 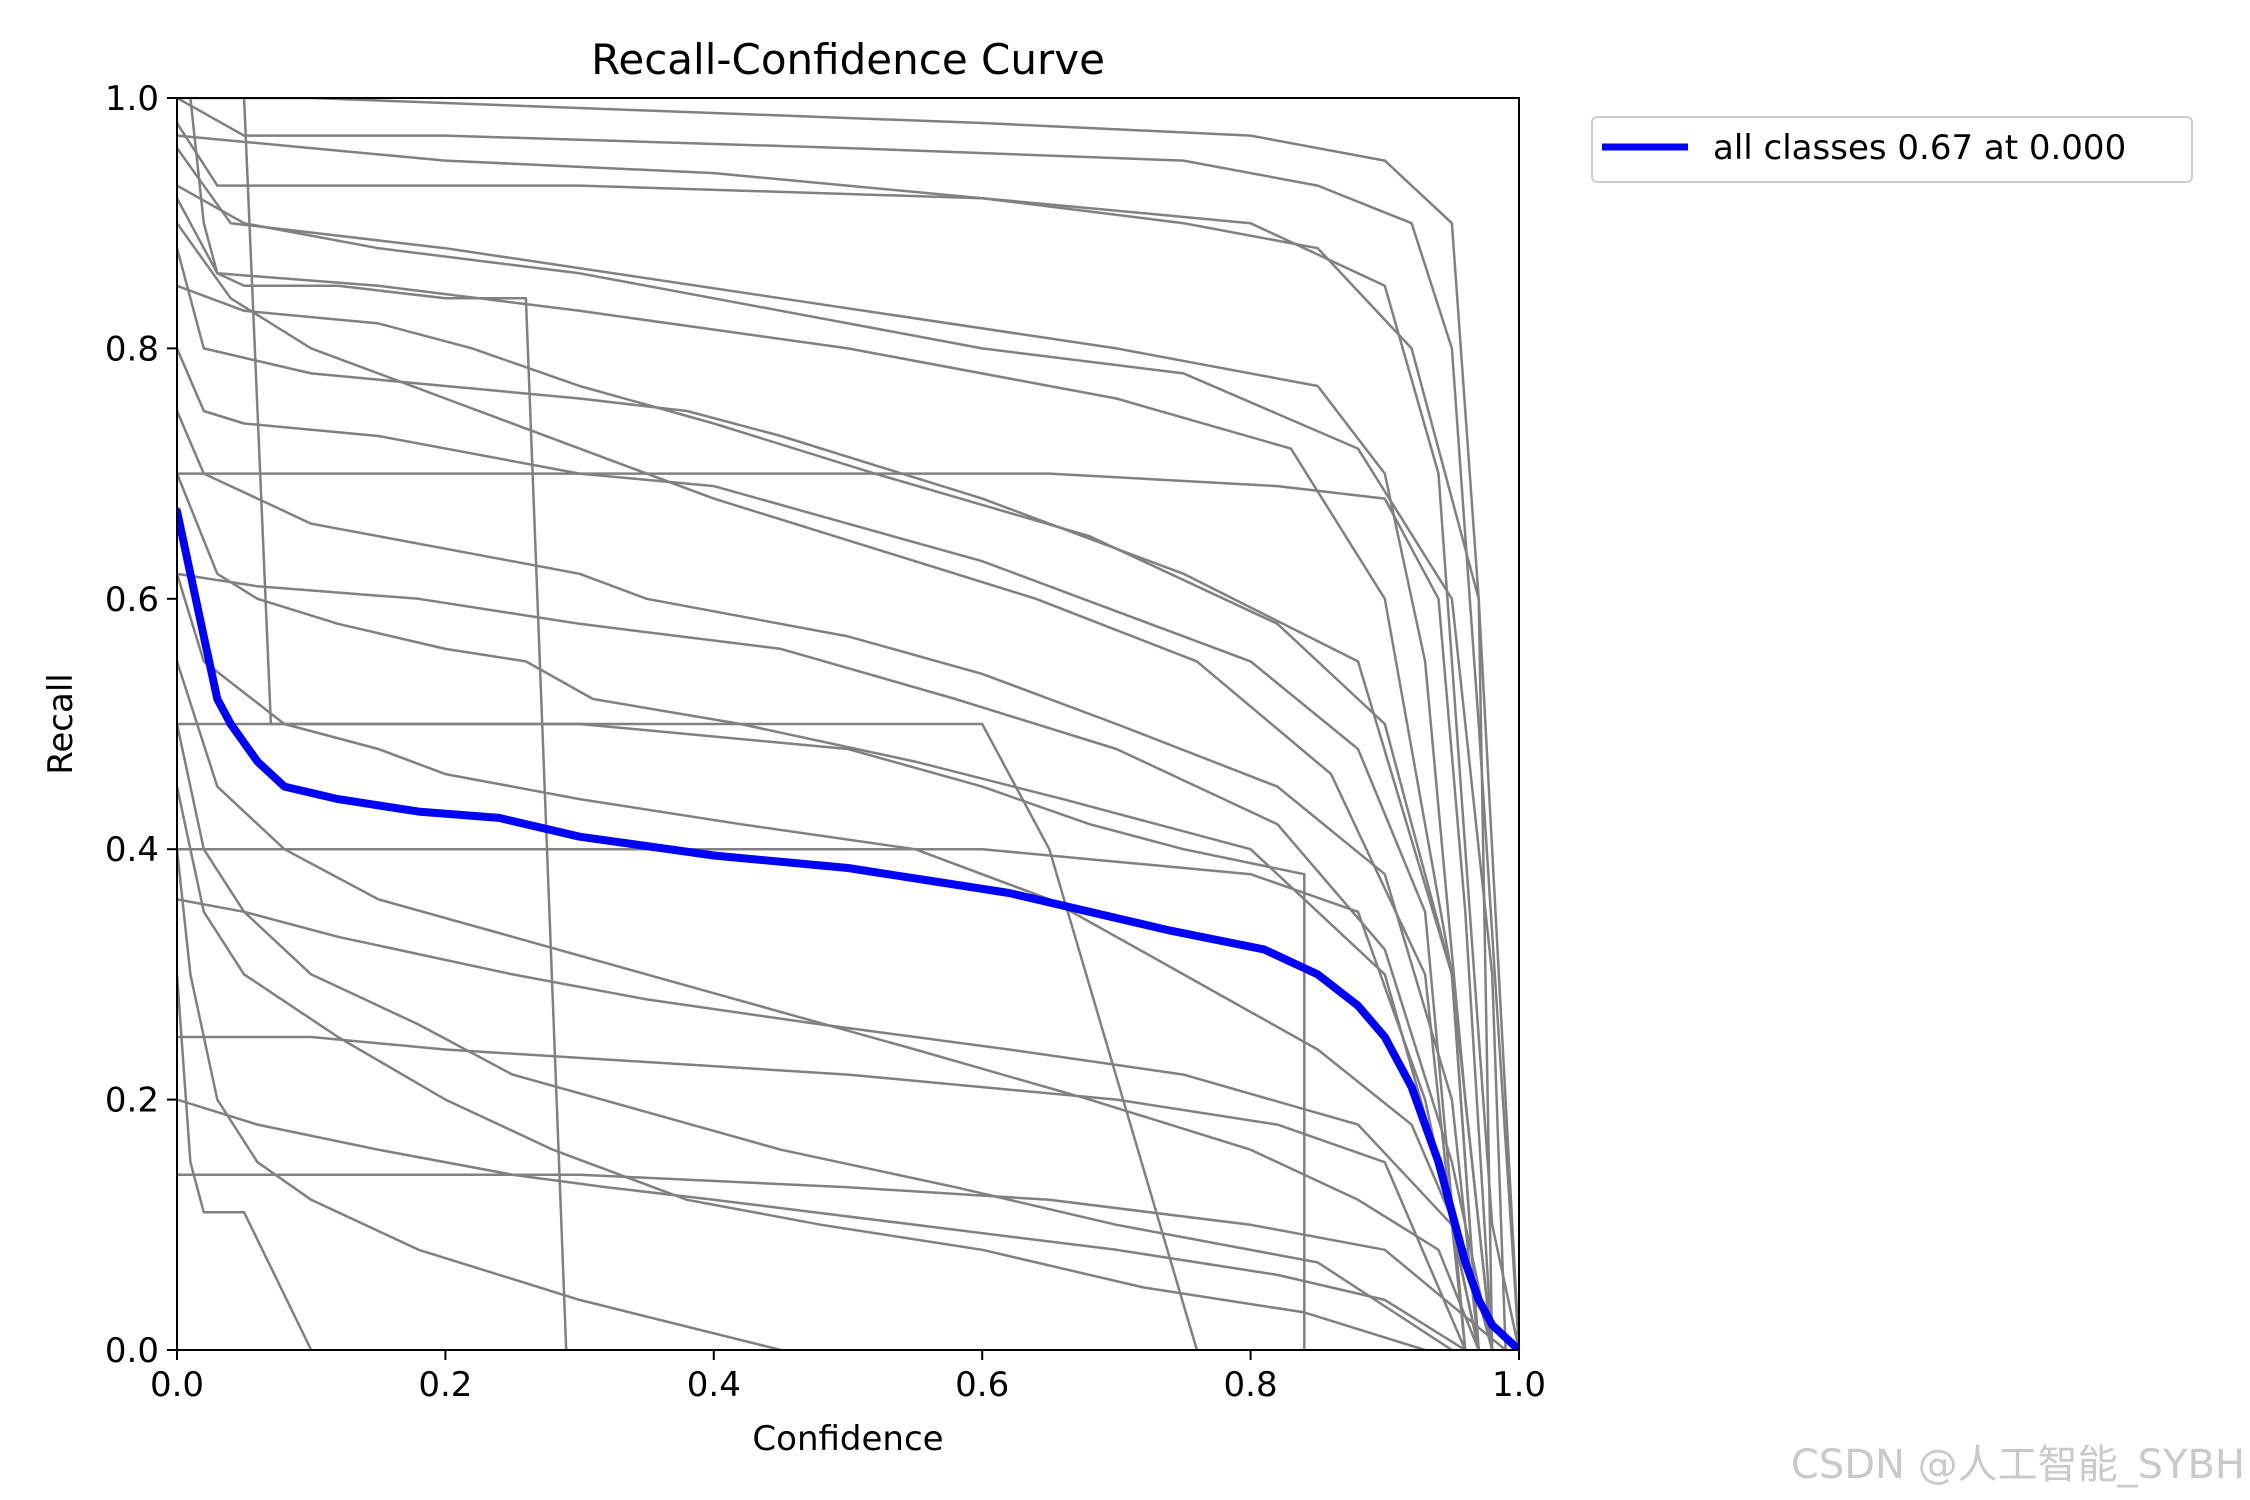 I want to click on y-tick-label: 0.6, so click(x=132, y=600).